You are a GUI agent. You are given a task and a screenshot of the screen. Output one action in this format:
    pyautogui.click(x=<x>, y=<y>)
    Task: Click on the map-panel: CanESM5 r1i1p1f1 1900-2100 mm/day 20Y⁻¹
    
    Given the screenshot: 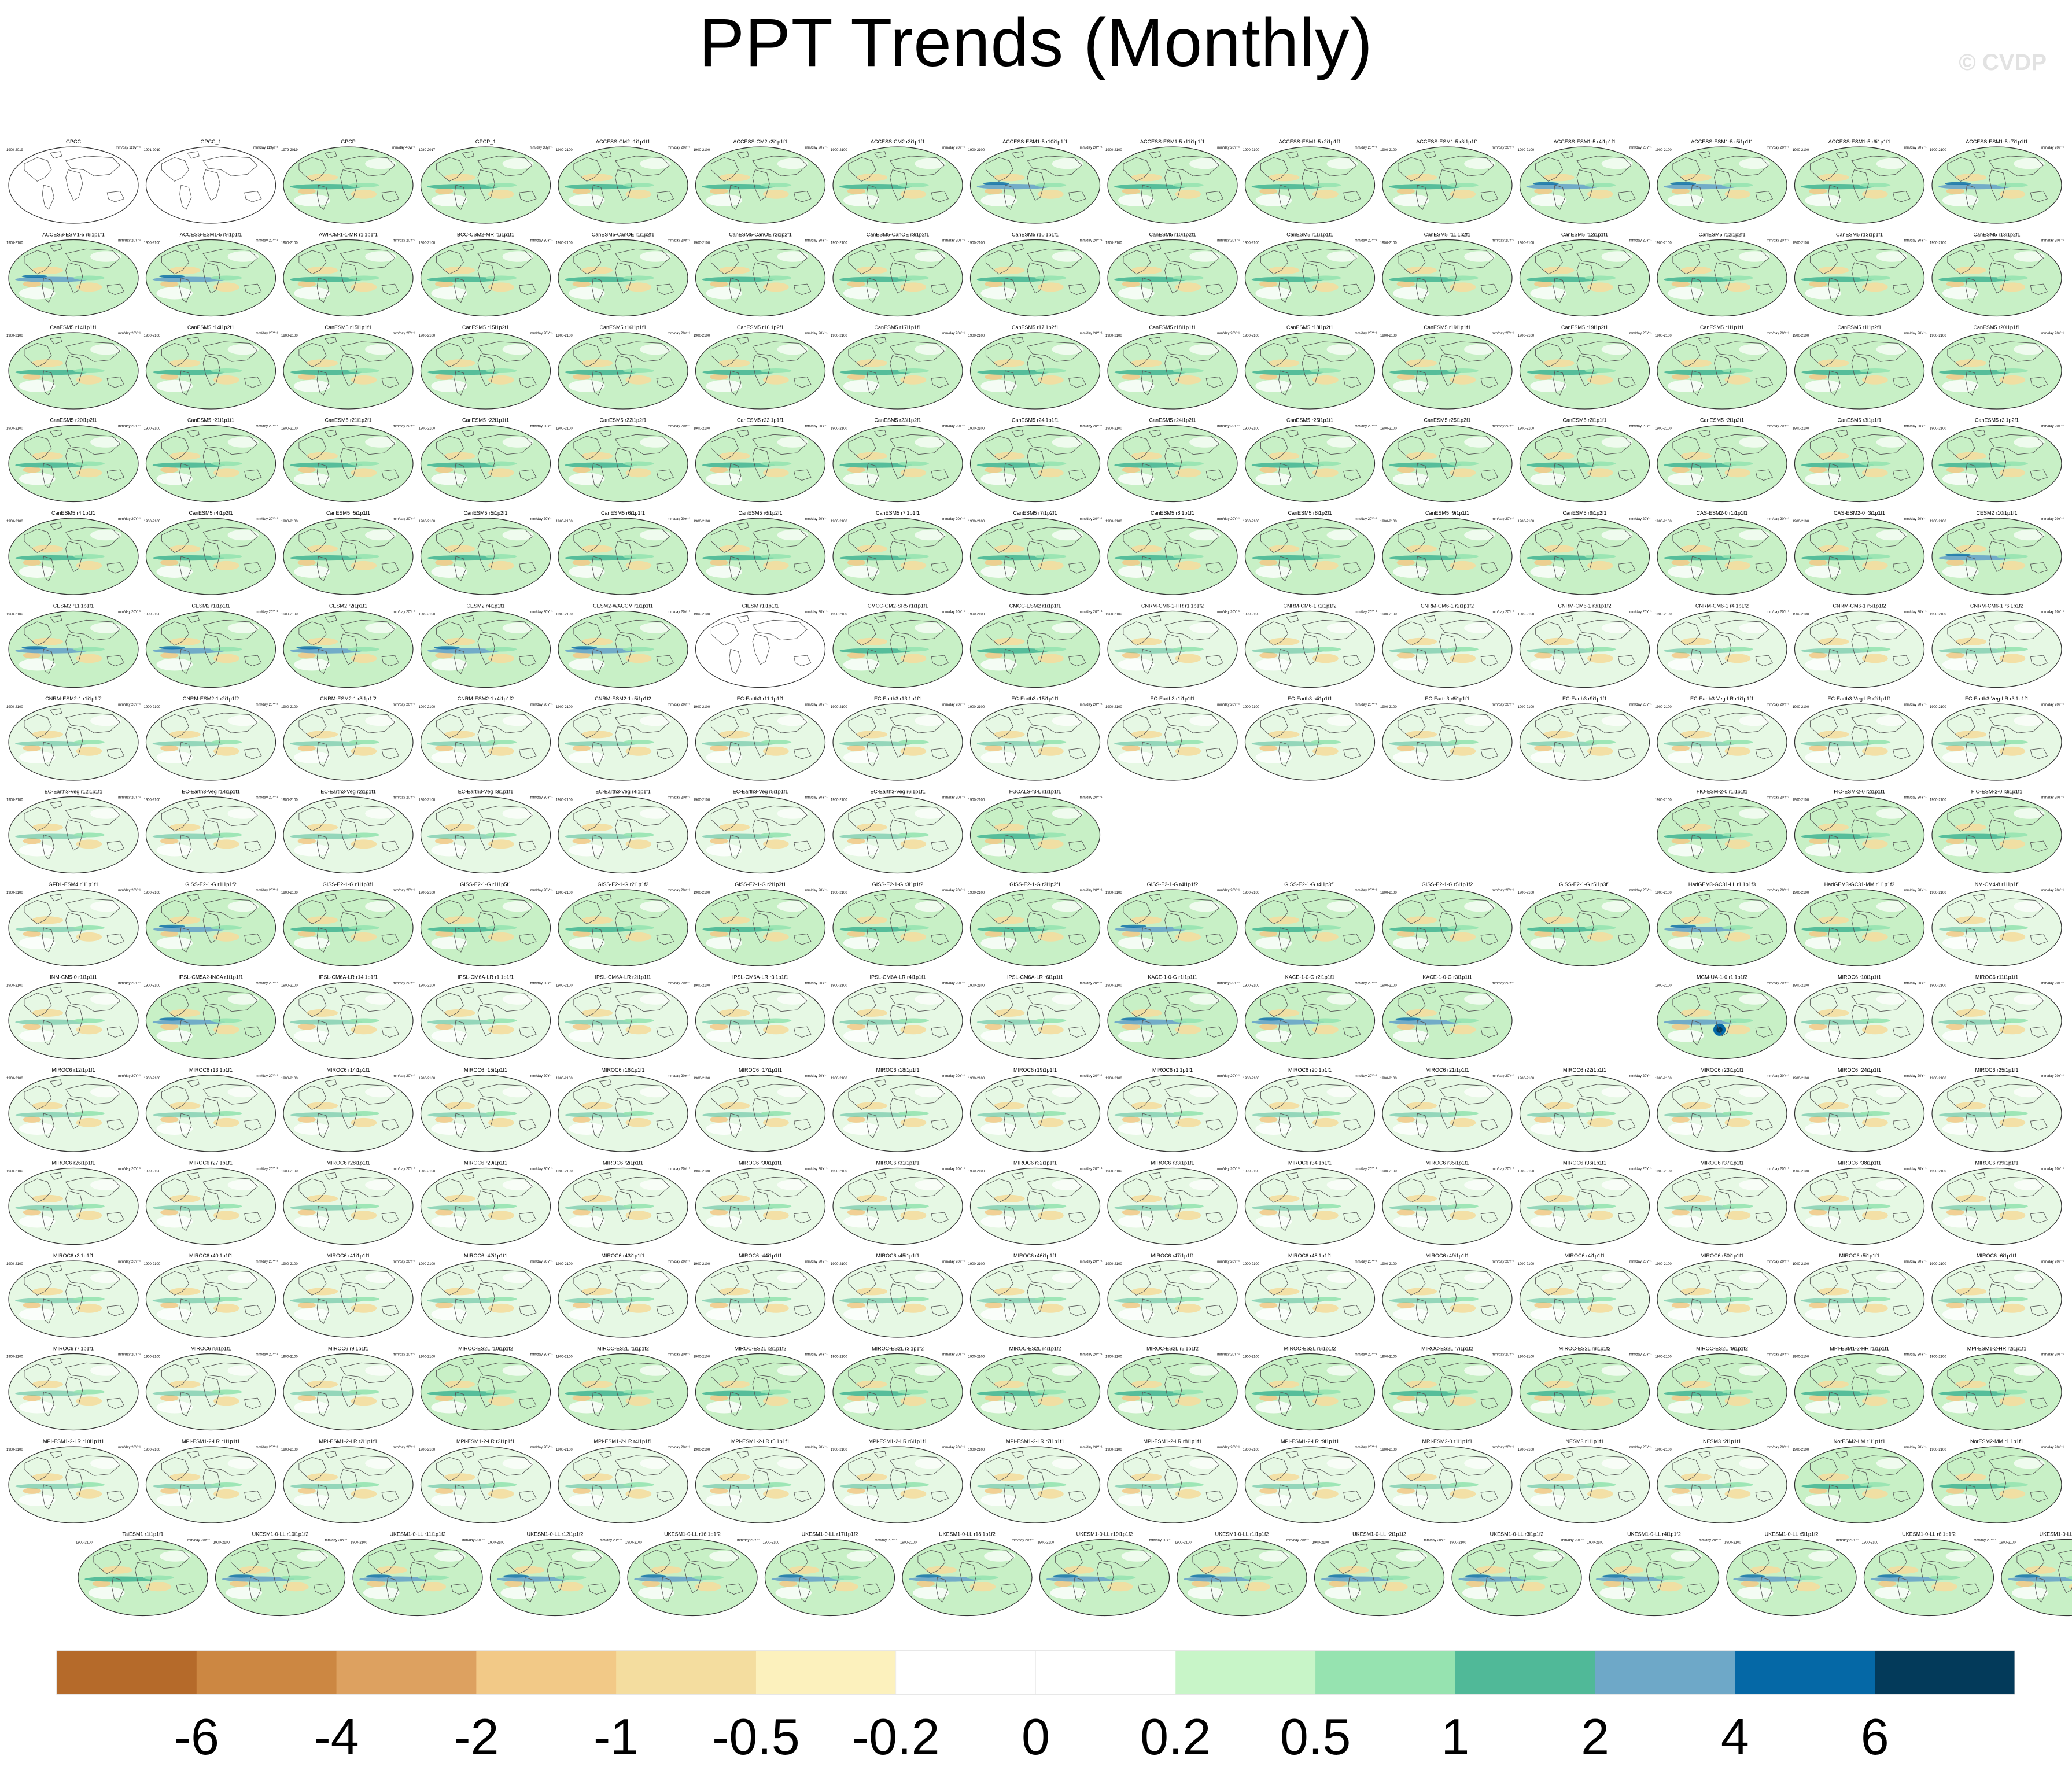 What is the action you would take?
    pyautogui.click(x=1722, y=367)
    